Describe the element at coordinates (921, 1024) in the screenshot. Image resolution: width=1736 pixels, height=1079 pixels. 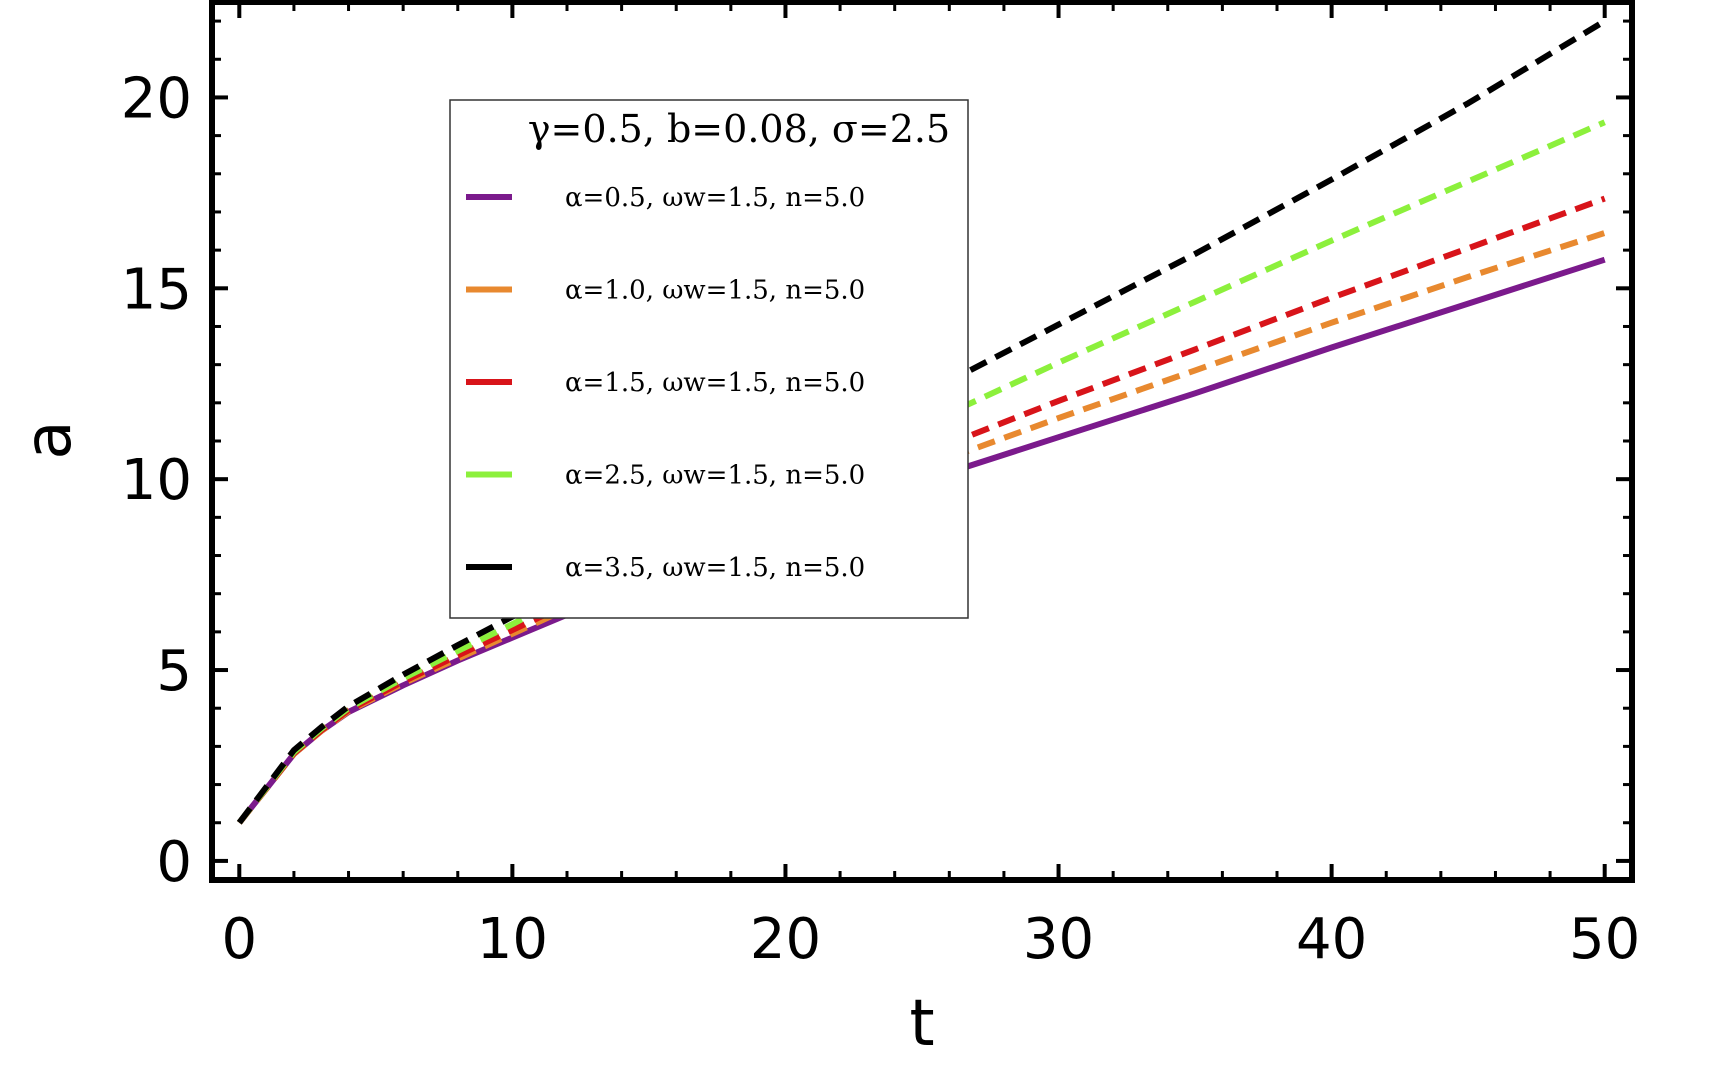
I see `x-axis-title: t` at that location.